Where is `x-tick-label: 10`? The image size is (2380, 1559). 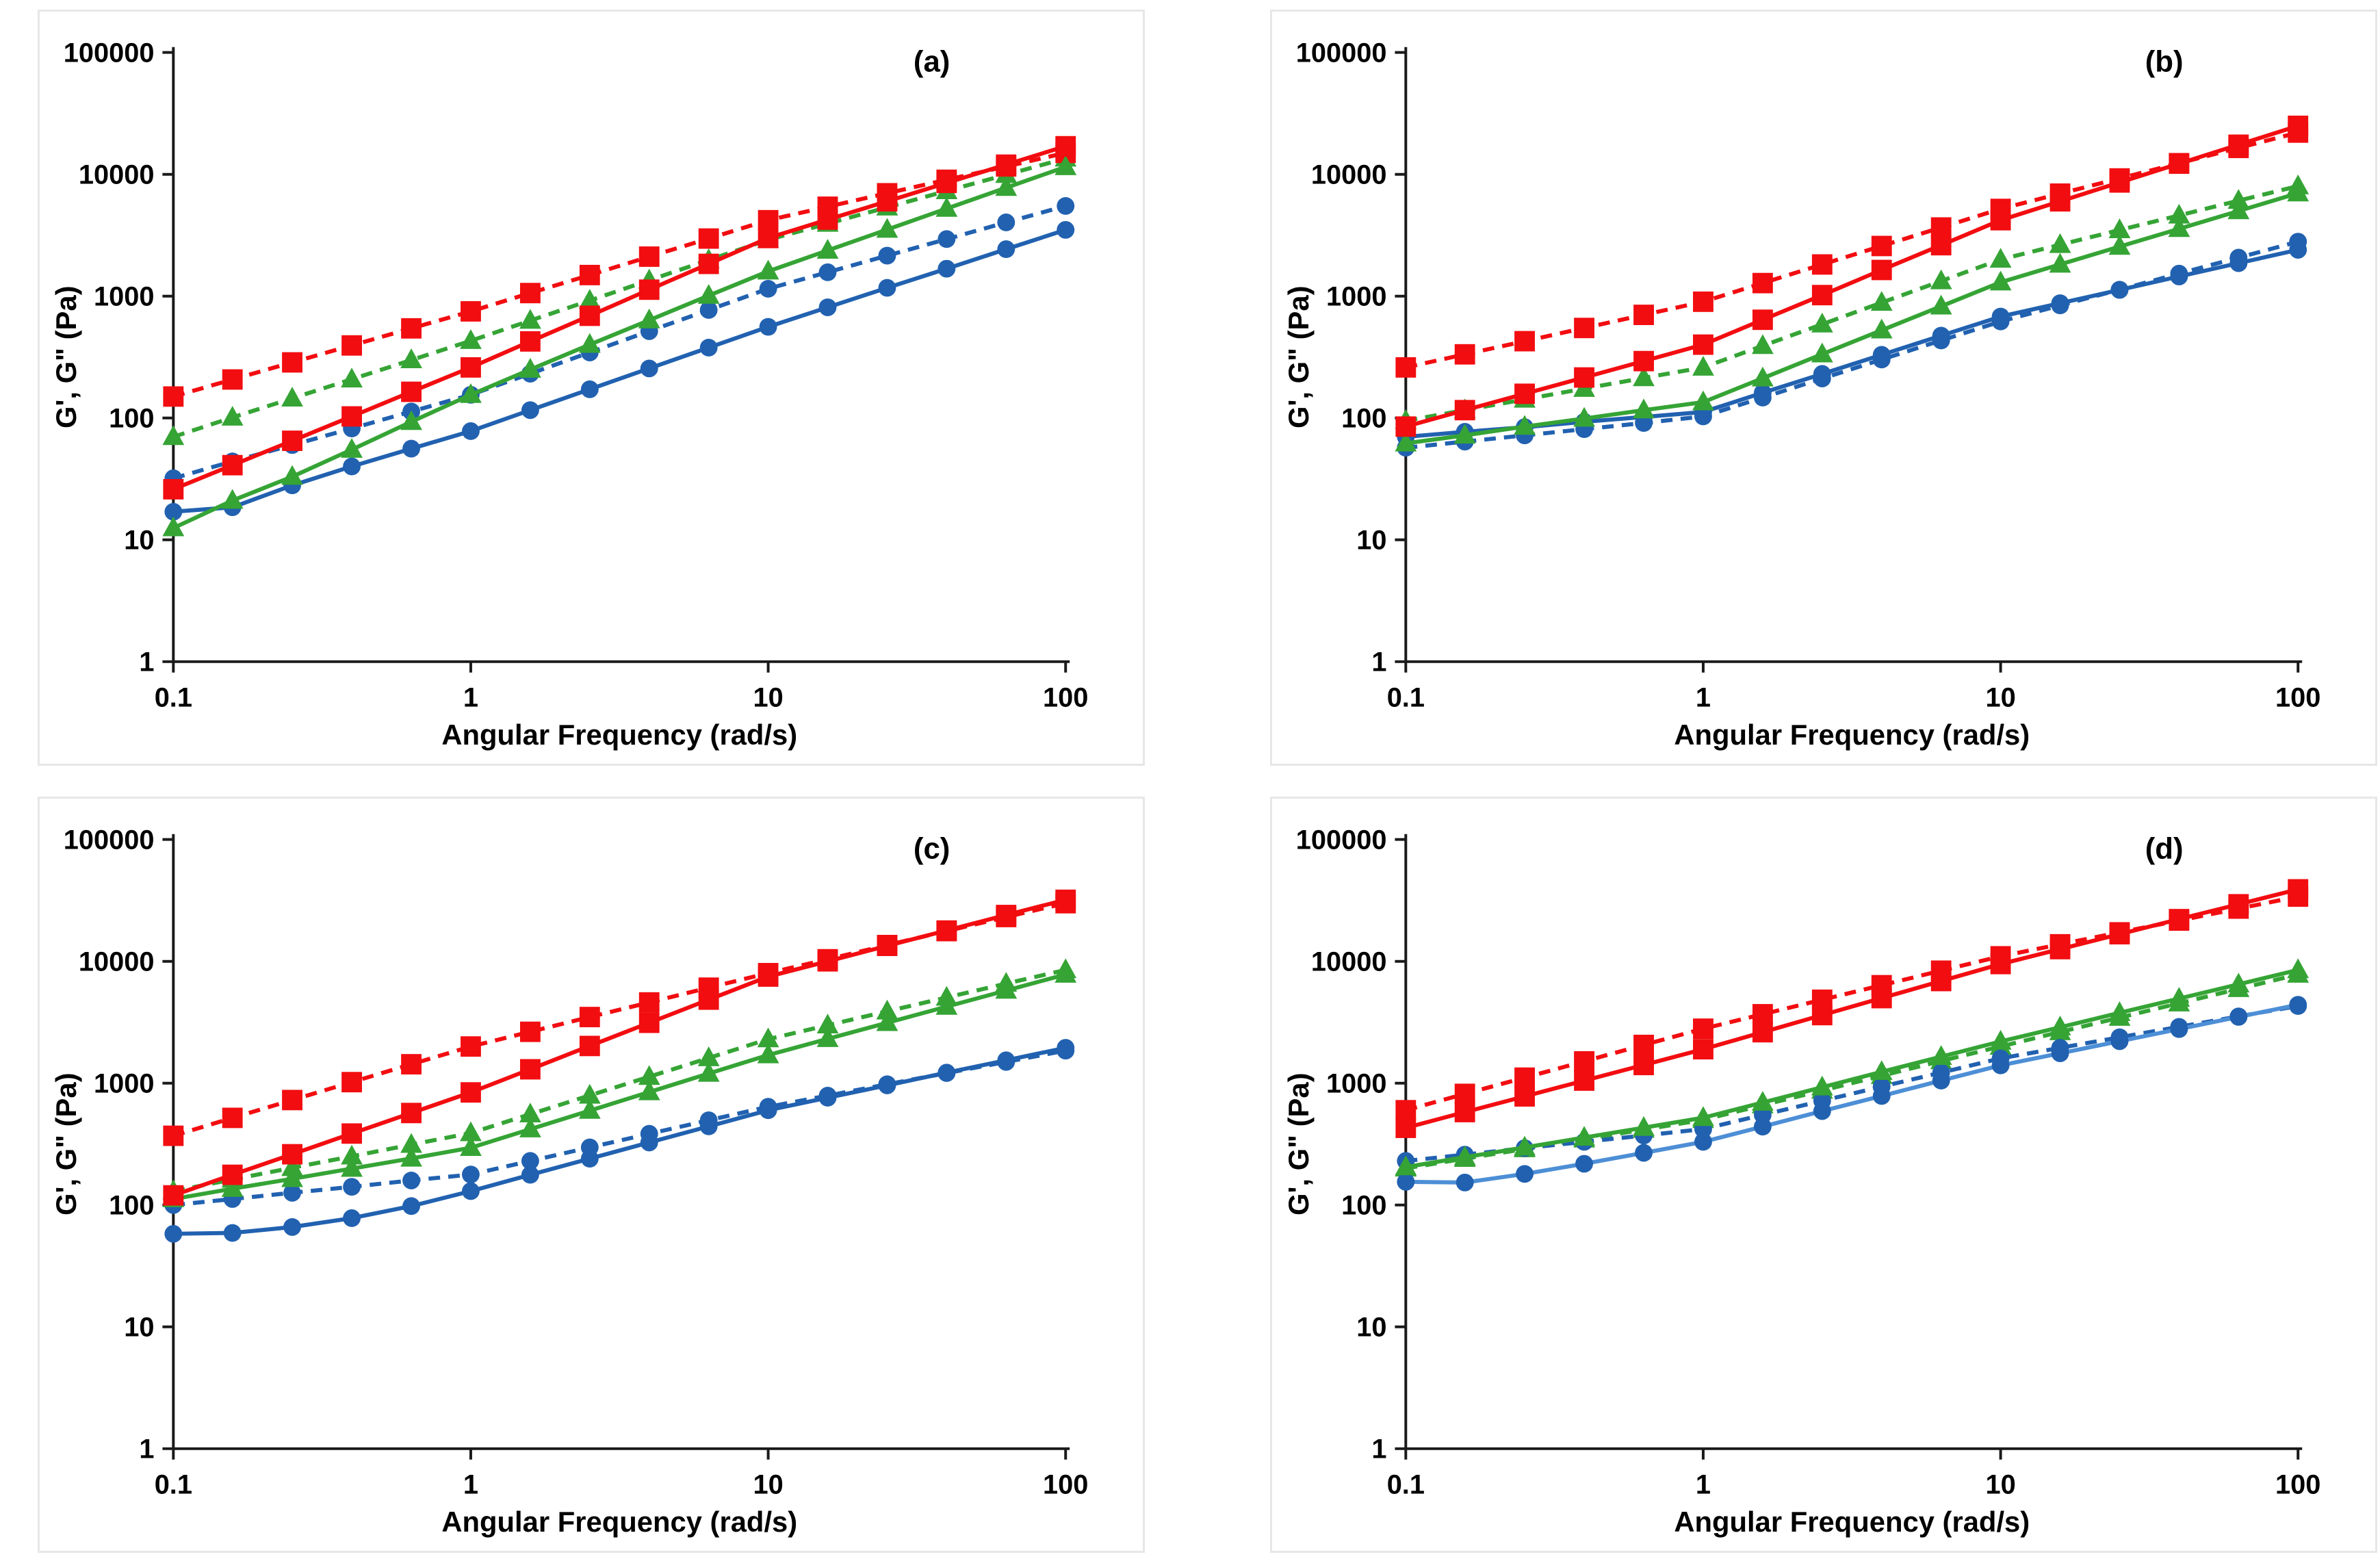 x-tick-label: 10 is located at coordinates (2000, 1484).